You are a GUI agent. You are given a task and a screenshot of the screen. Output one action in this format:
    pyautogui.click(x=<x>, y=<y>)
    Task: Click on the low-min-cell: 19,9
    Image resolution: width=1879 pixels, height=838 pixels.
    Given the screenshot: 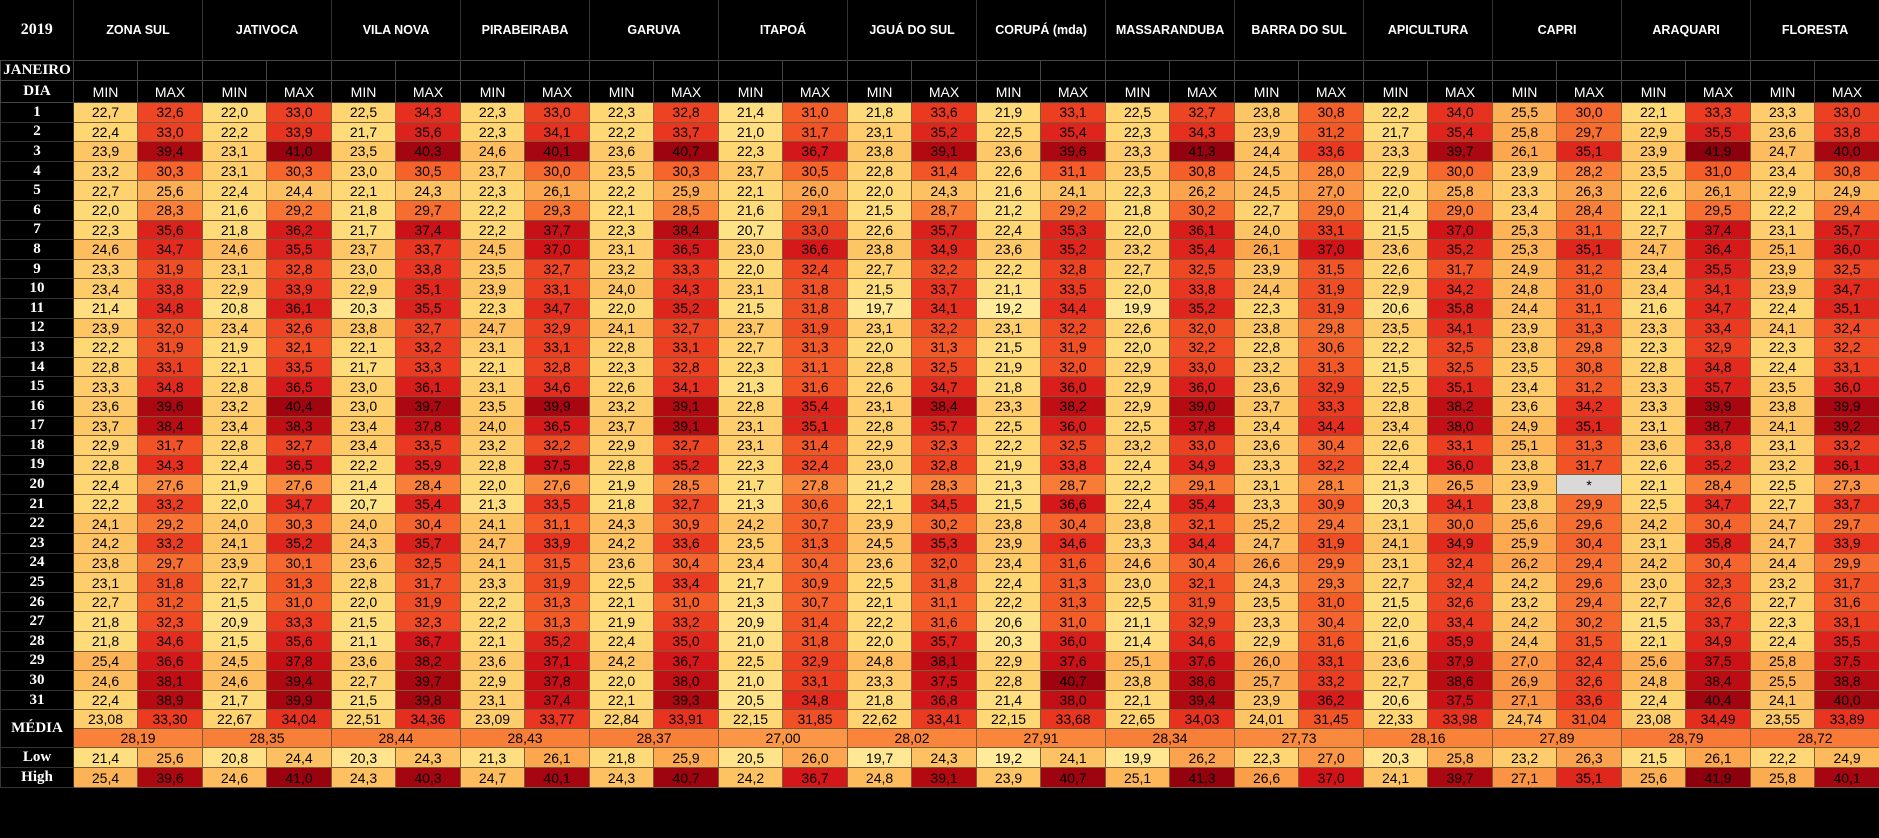 What is the action you would take?
    pyautogui.click(x=1138, y=758)
    